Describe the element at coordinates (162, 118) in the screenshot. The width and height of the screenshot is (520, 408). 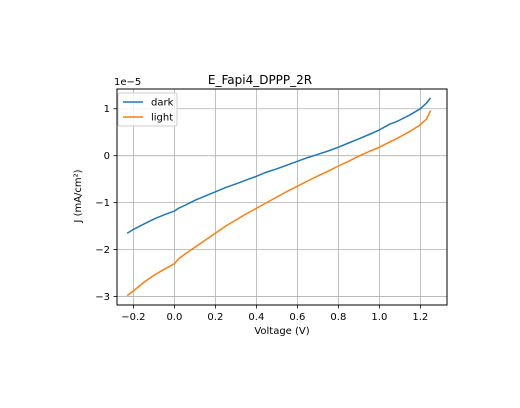
I see `legend-label-light: light` at that location.